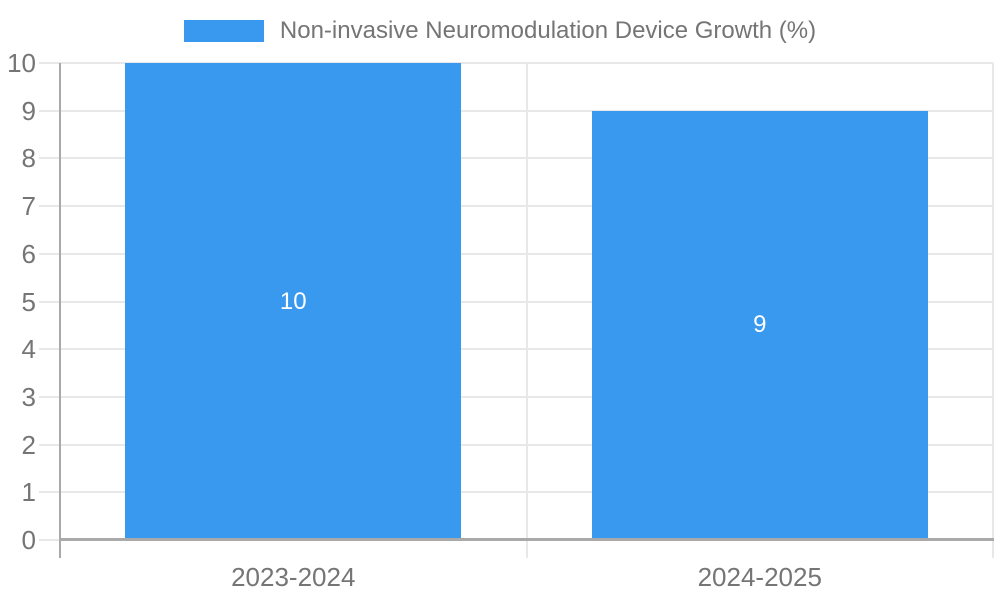  What do you see at coordinates (28, 206) in the screenshot?
I see `y-tick-label: 7` at bounding box center [28, 206].